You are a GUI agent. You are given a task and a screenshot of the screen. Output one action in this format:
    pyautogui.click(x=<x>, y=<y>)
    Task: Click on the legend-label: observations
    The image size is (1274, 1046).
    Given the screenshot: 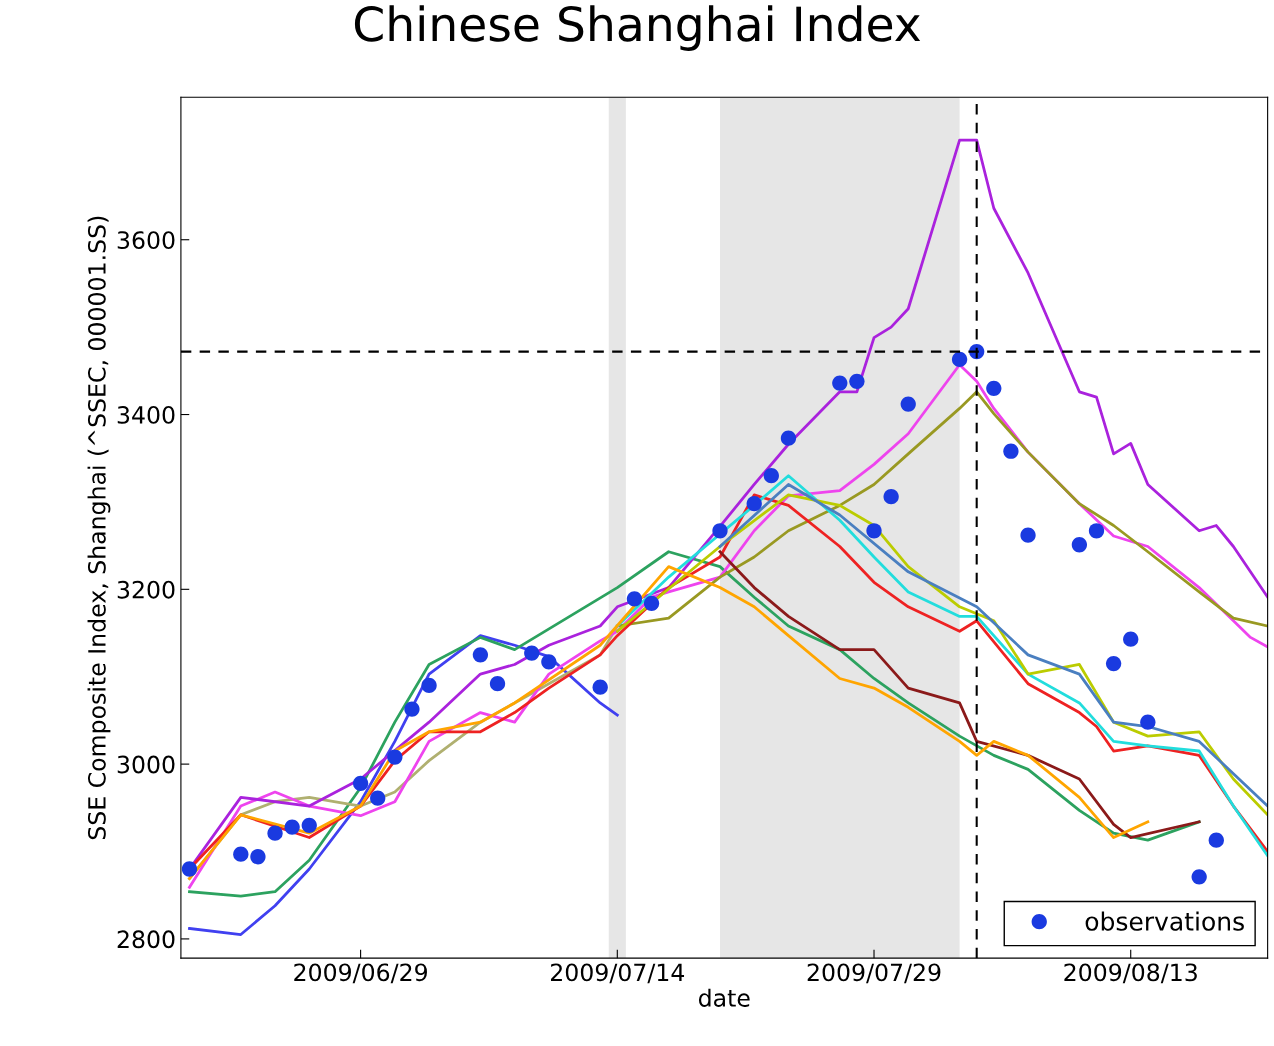 What is the action you would take?
    pyautogui.click(x=1164, y=921)
    